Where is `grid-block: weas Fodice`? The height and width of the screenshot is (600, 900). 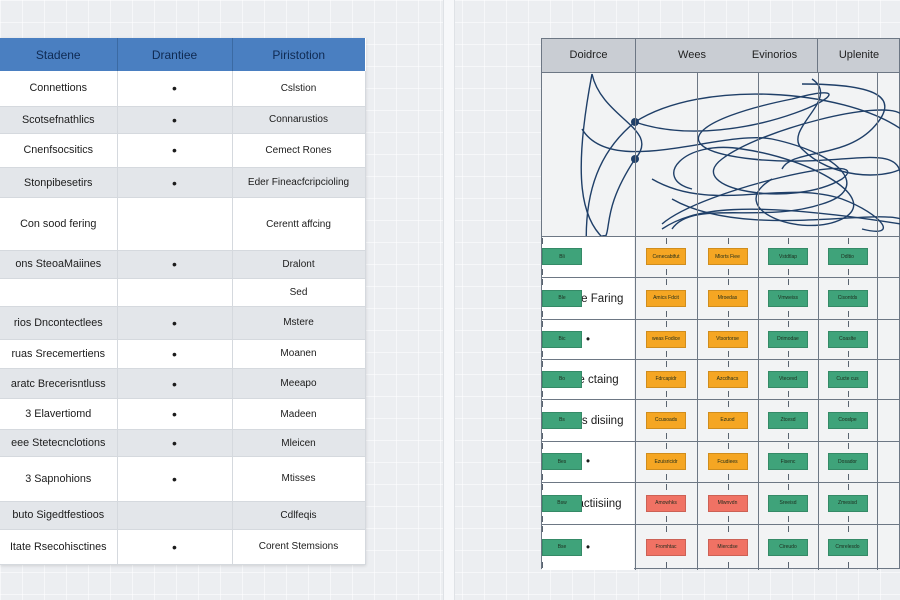
grid-block: weas Fodice is located at coordinates (666, 339).